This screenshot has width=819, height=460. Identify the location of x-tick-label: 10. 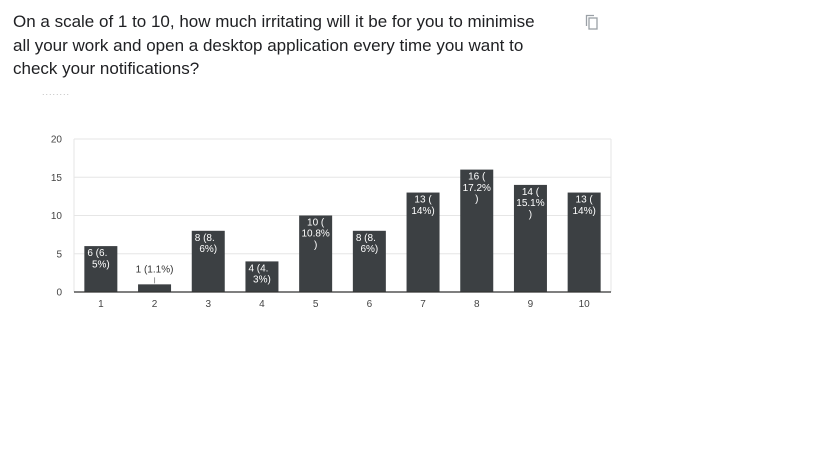
(585, 304).